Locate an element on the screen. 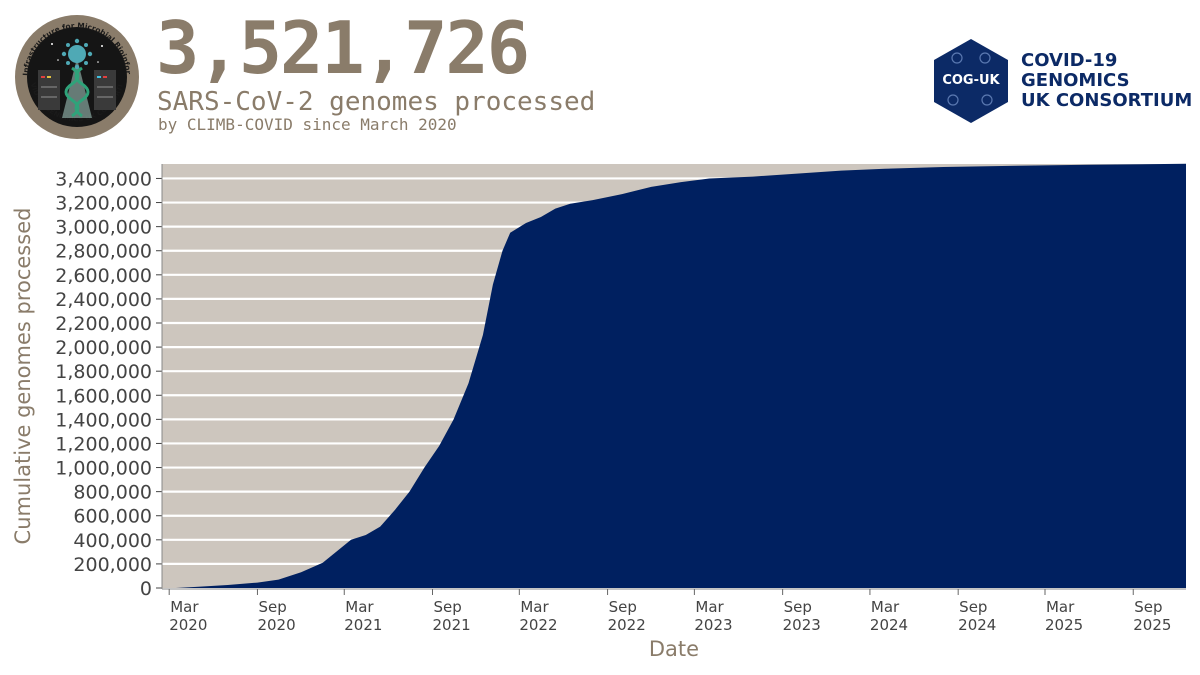  y-tick-label: 200,000 is located at coordinates (112, 565).